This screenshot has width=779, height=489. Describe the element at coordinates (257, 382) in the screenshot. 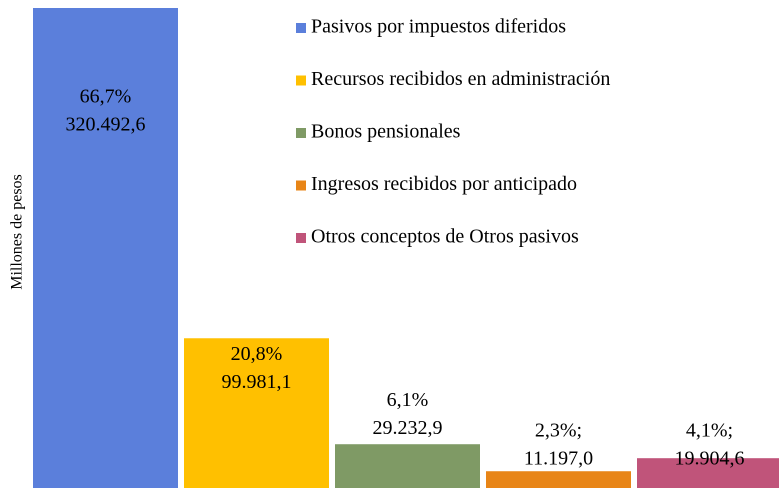

I see `value-label: 99.981,1` at that location.